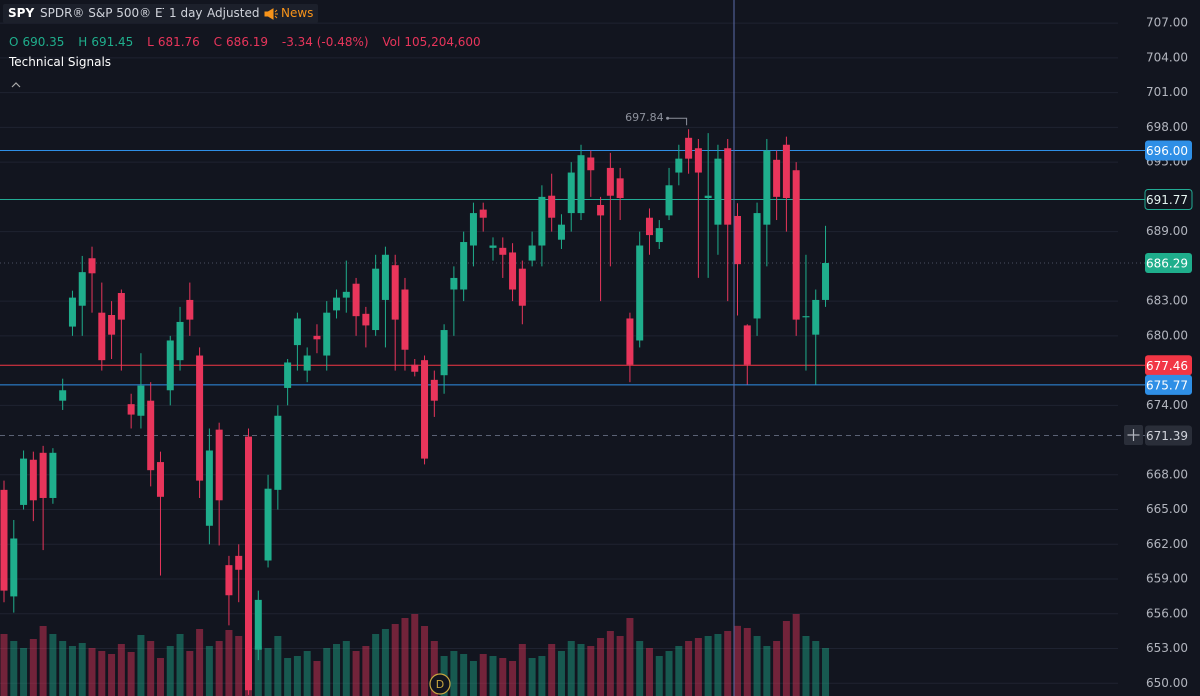  What do you see at coordinates (178, 42) in the screenshot?
I see `low-value: 681.76` at bounding box center [178, 42].